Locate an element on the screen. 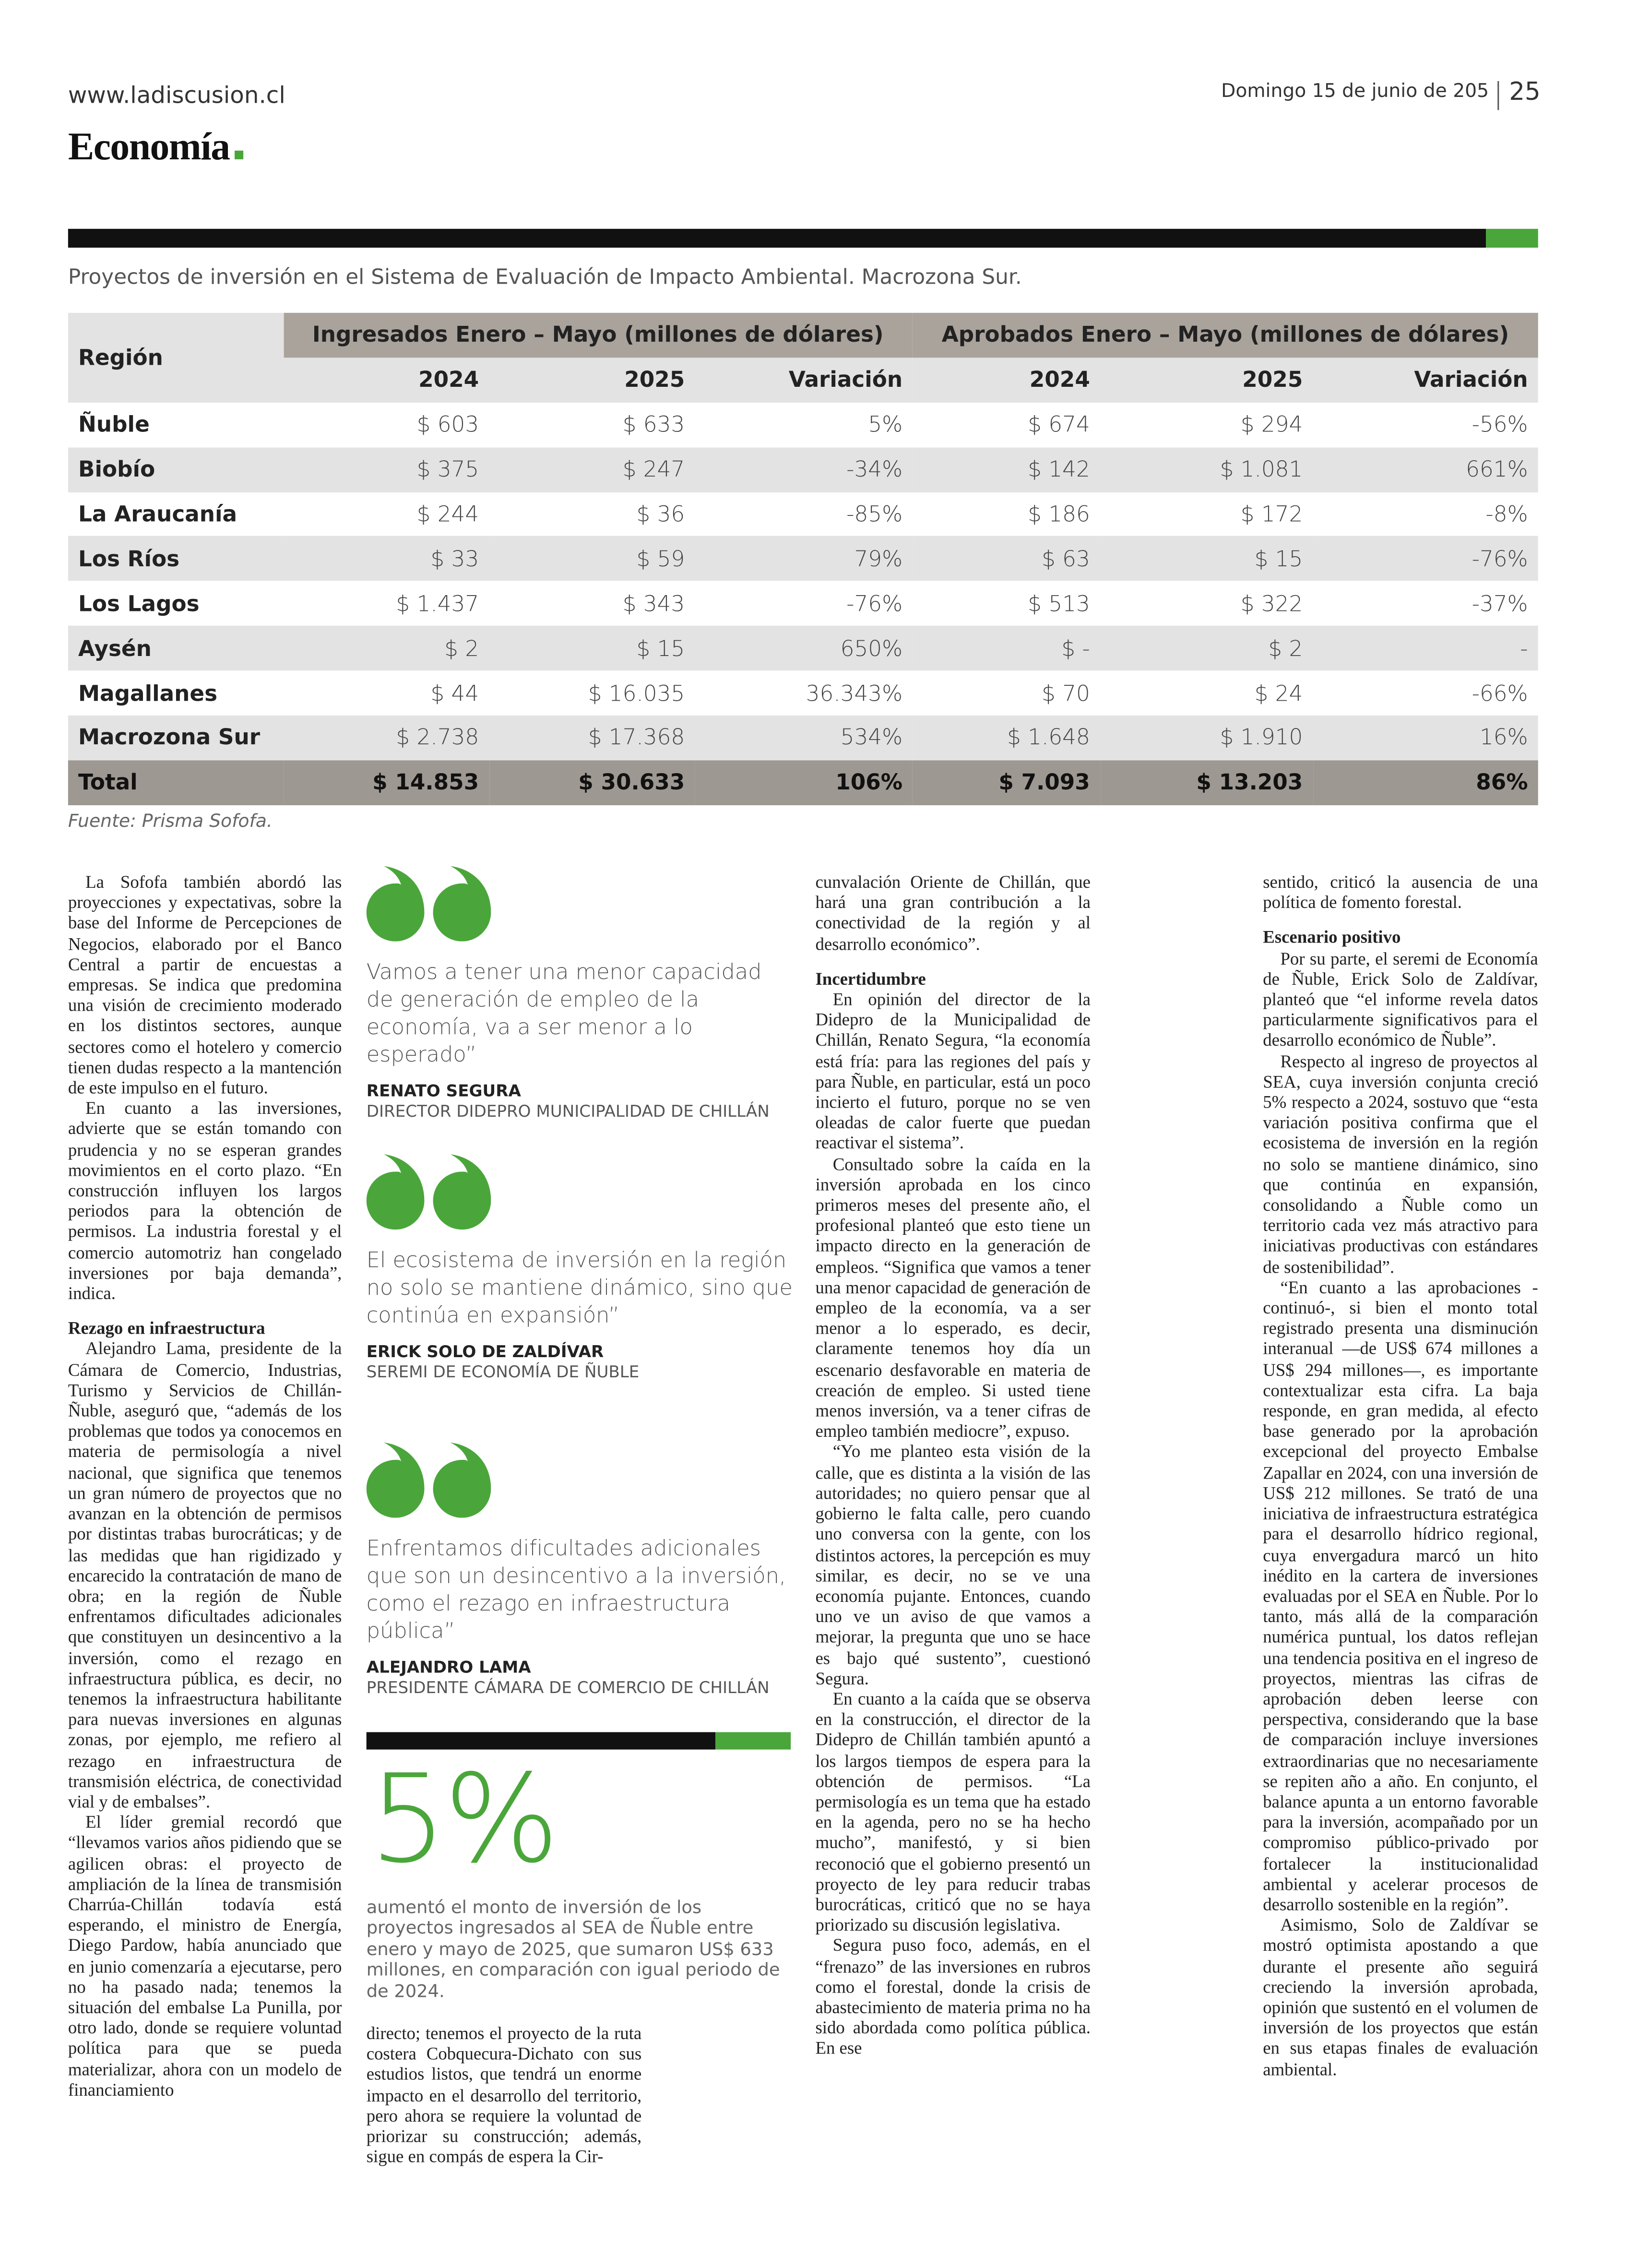  quote-name: ERICK SOLO DE ZALDÍVAR is located at coordinates (485, 1351).